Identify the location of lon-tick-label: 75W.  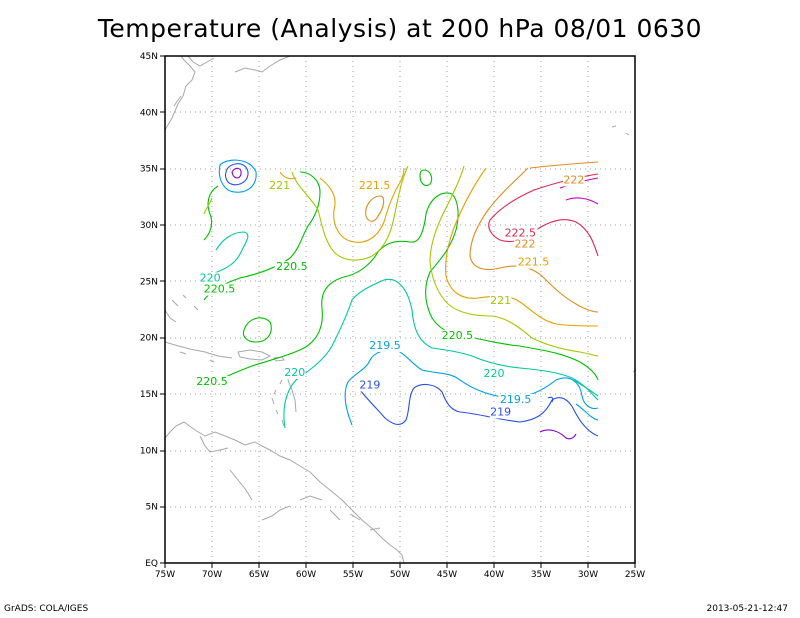
(165, 575).